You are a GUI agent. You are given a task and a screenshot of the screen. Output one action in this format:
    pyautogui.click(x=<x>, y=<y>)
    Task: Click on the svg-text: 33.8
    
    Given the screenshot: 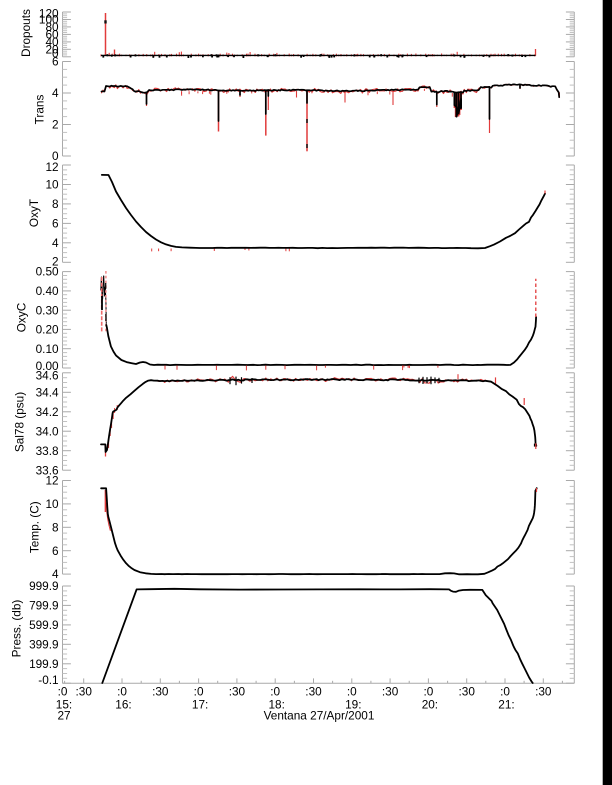 What is the action you would take?
    pyautogui.click(x=47, y=451)
    